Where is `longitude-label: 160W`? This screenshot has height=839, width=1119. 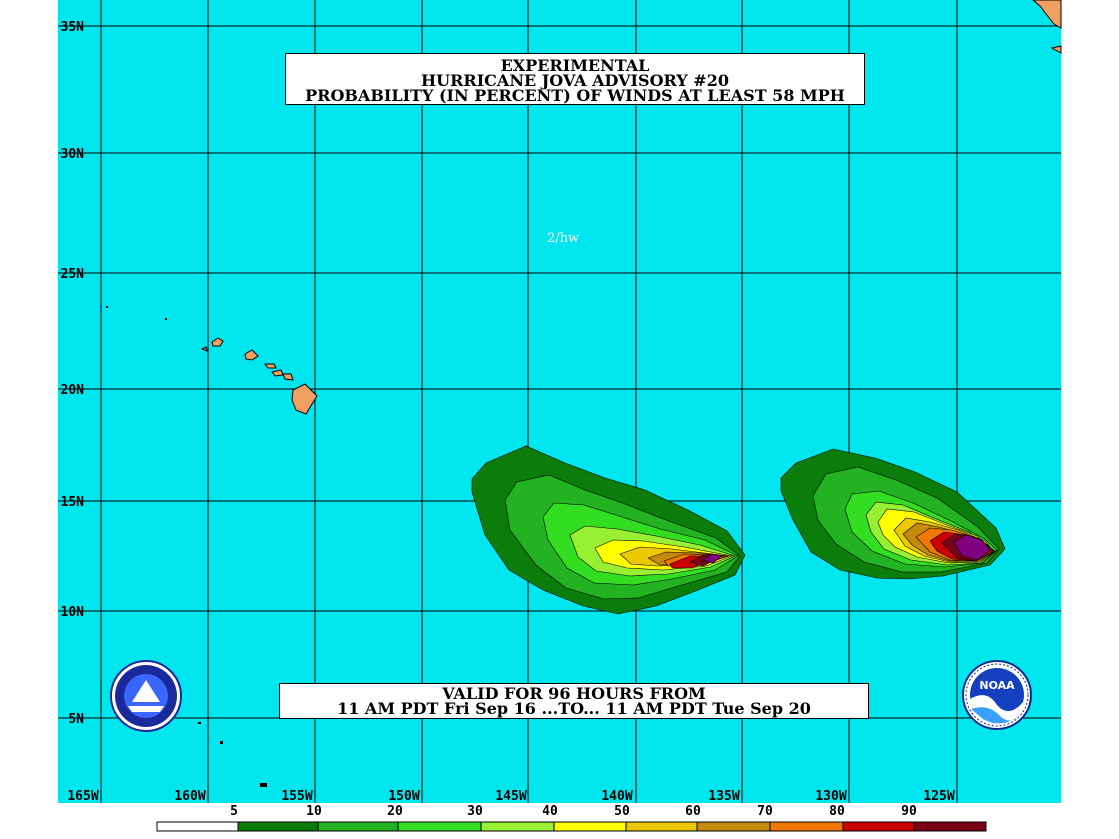 longitude-label: 160W is located at coordinates (189, 796).